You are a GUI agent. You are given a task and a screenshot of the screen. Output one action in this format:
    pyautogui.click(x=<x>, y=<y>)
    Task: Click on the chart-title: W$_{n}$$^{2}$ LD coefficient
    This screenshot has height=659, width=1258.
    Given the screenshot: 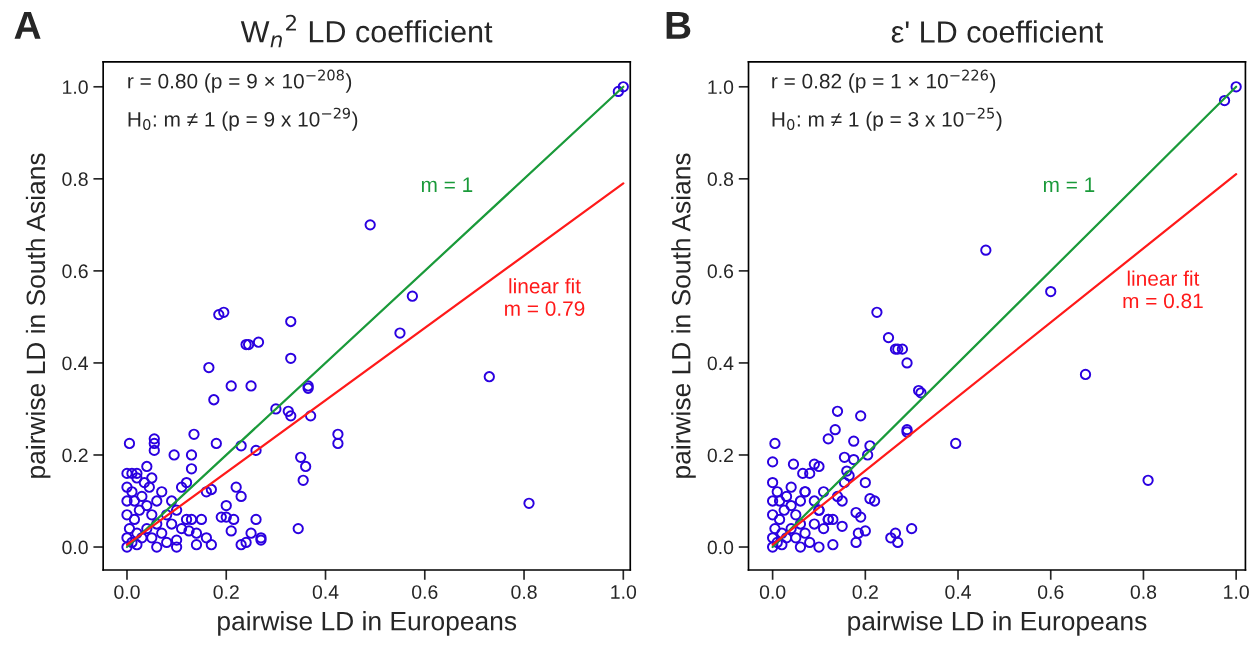 What is the action you would take?
    pyautogui.click(x=366, y=31)
    